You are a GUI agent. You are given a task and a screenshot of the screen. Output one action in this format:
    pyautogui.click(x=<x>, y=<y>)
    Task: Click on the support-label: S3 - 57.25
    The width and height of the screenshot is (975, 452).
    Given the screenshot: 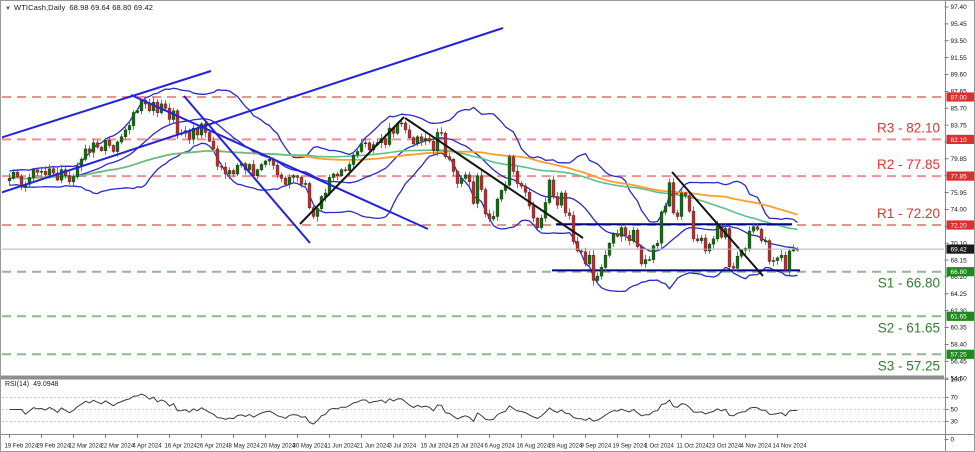 What is the action you would take?
    pyautogui.click(x=909, y=365)
    